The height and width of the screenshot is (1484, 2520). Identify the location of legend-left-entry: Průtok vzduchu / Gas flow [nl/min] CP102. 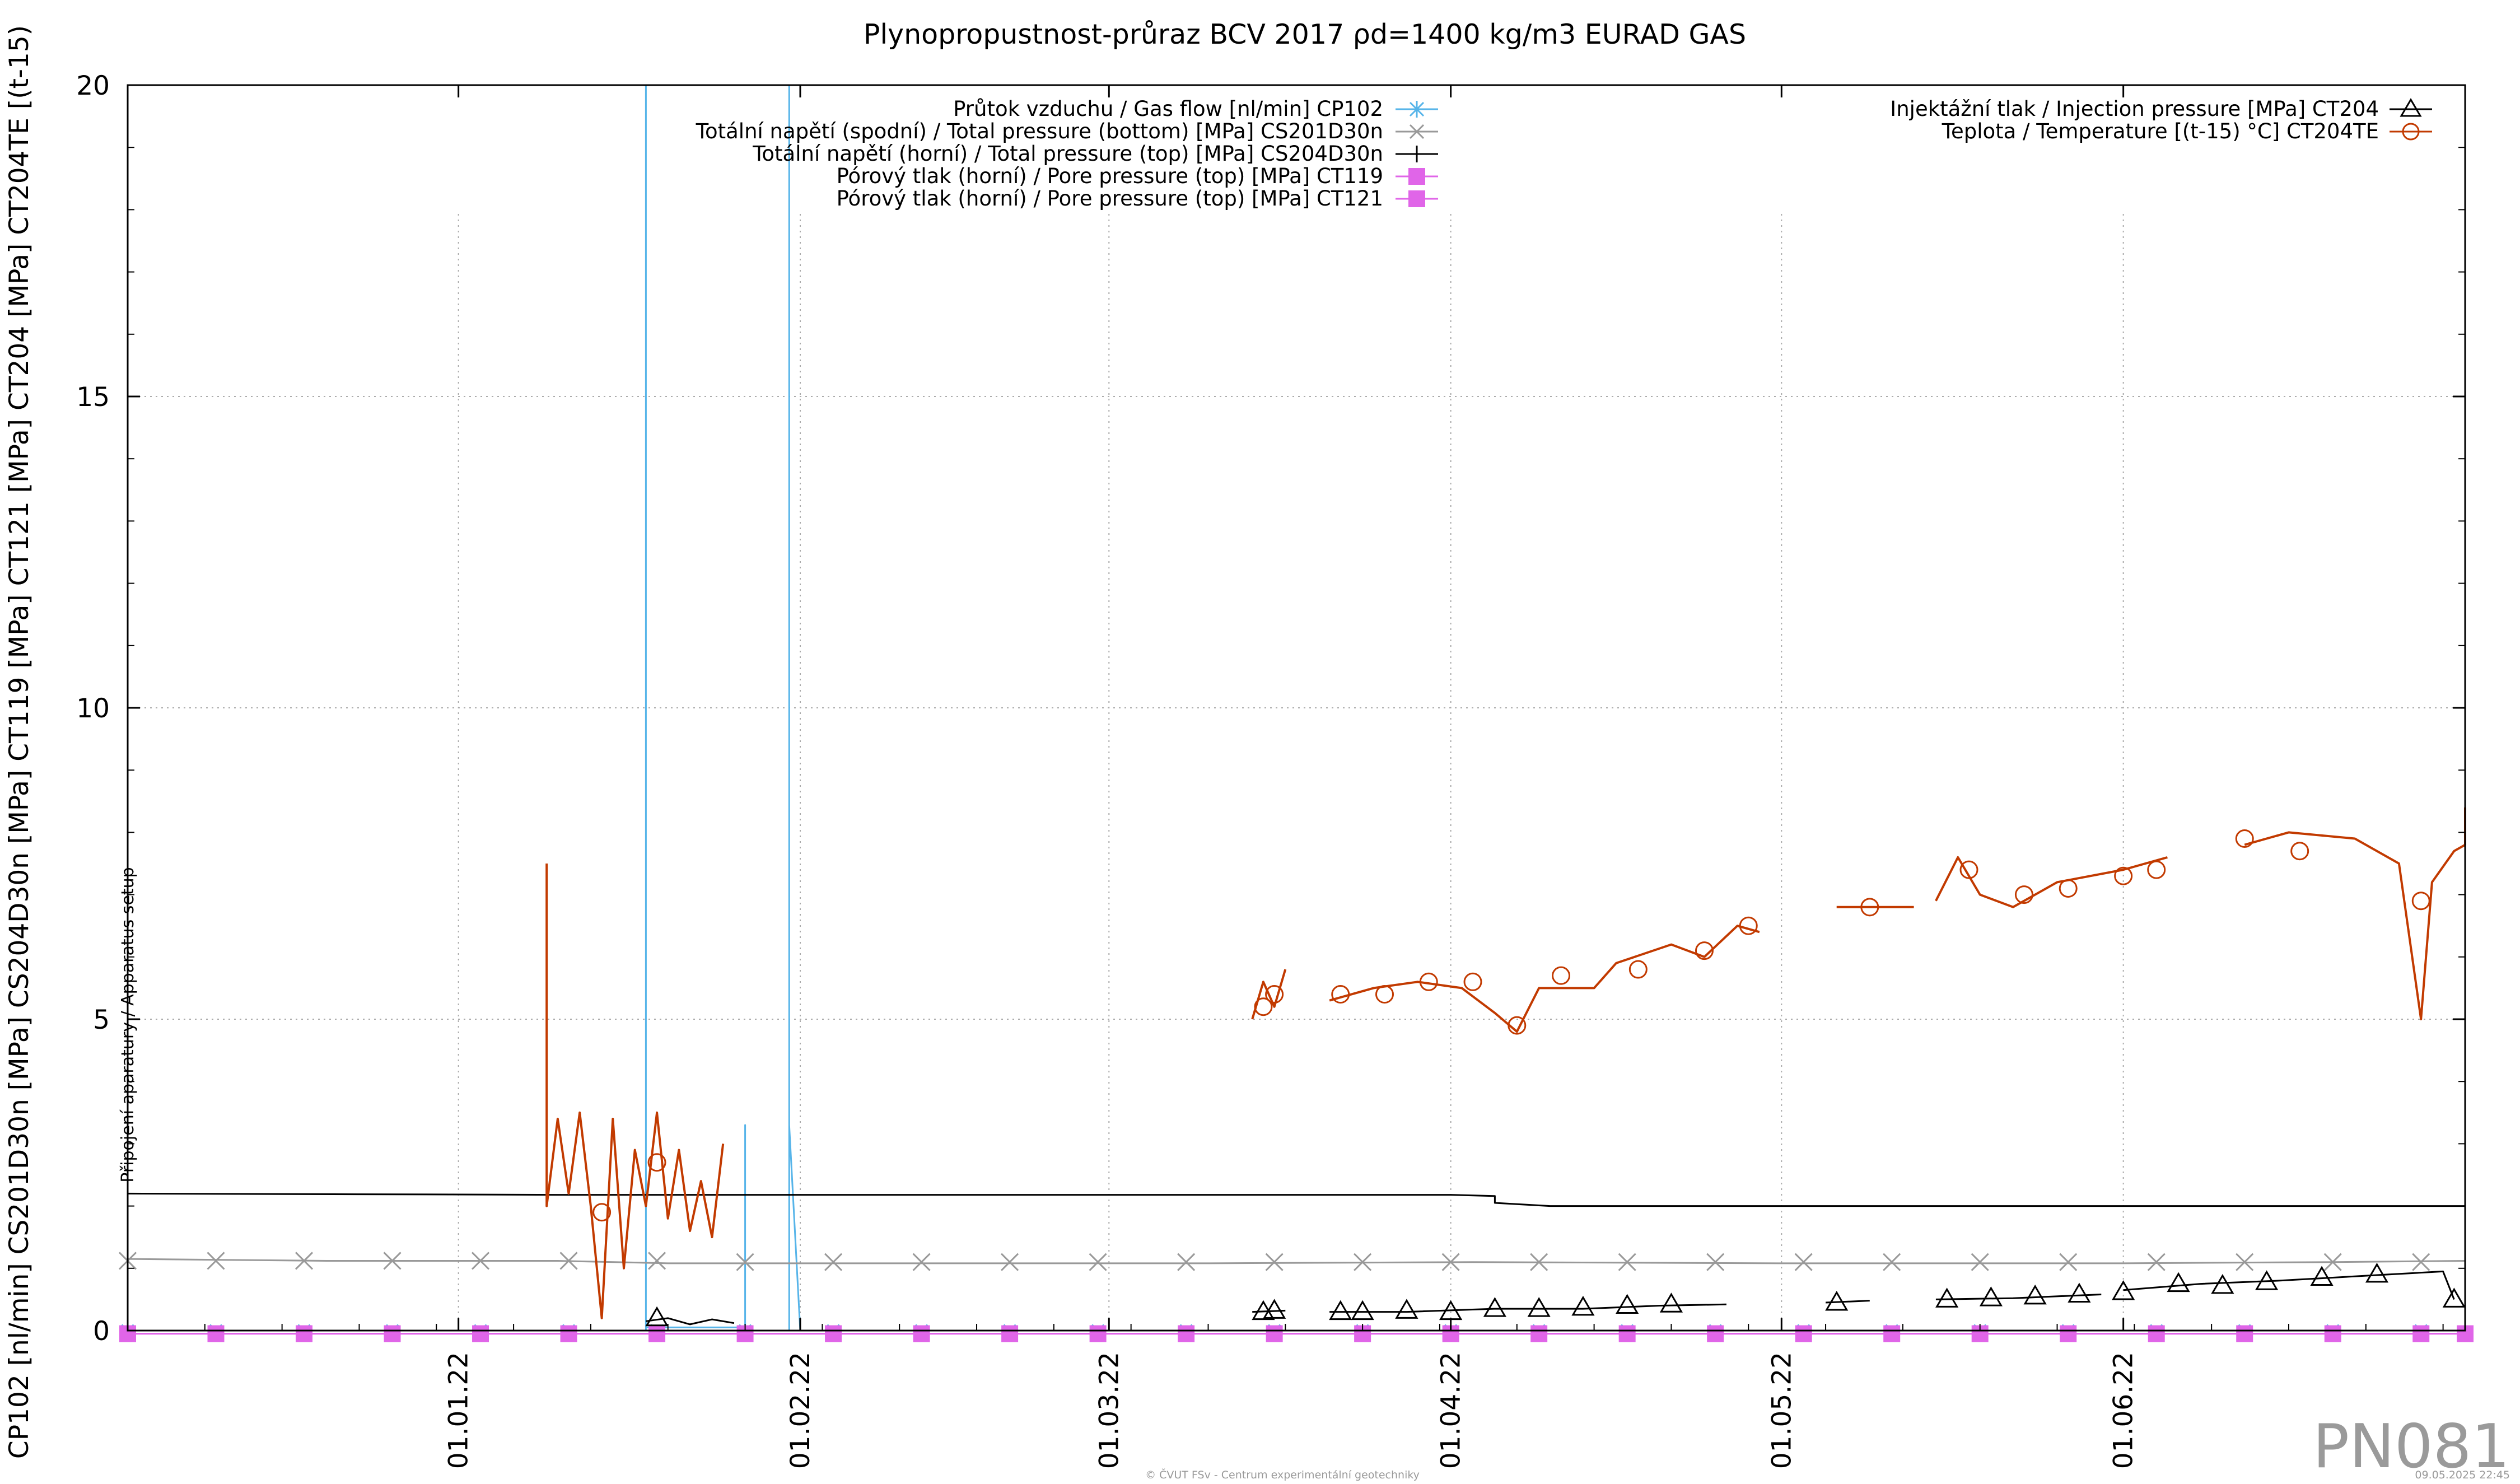
(1196, 109).